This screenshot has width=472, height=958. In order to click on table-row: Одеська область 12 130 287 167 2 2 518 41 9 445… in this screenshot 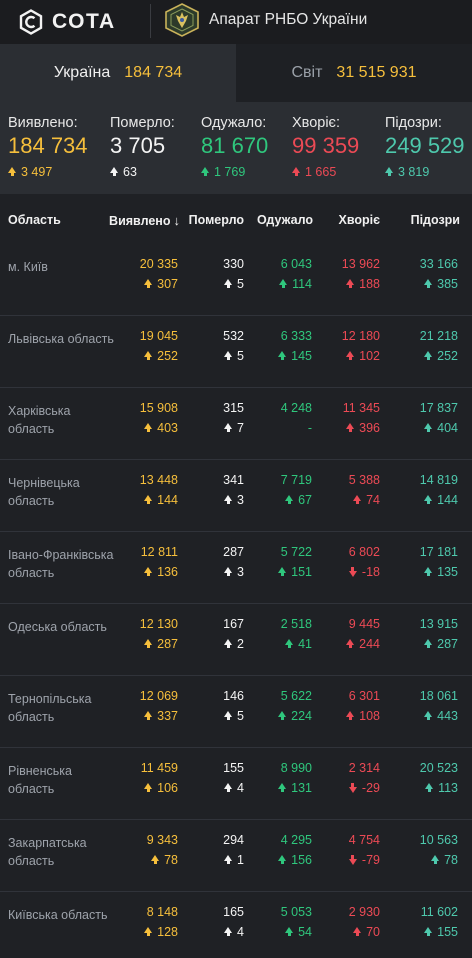, I will do `click(236, 640)`.